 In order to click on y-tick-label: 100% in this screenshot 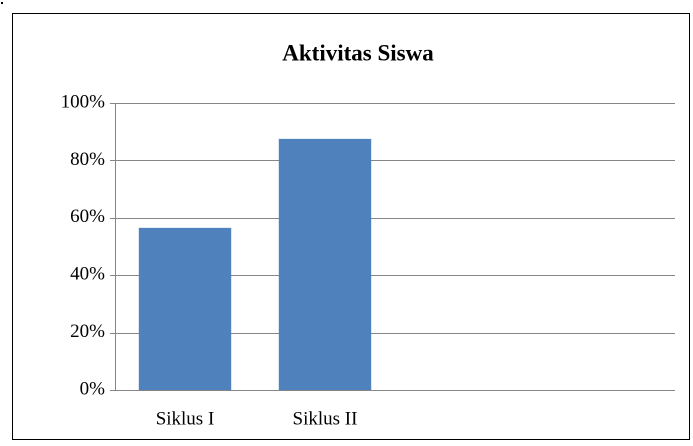, I will do `click(83, 101)`.